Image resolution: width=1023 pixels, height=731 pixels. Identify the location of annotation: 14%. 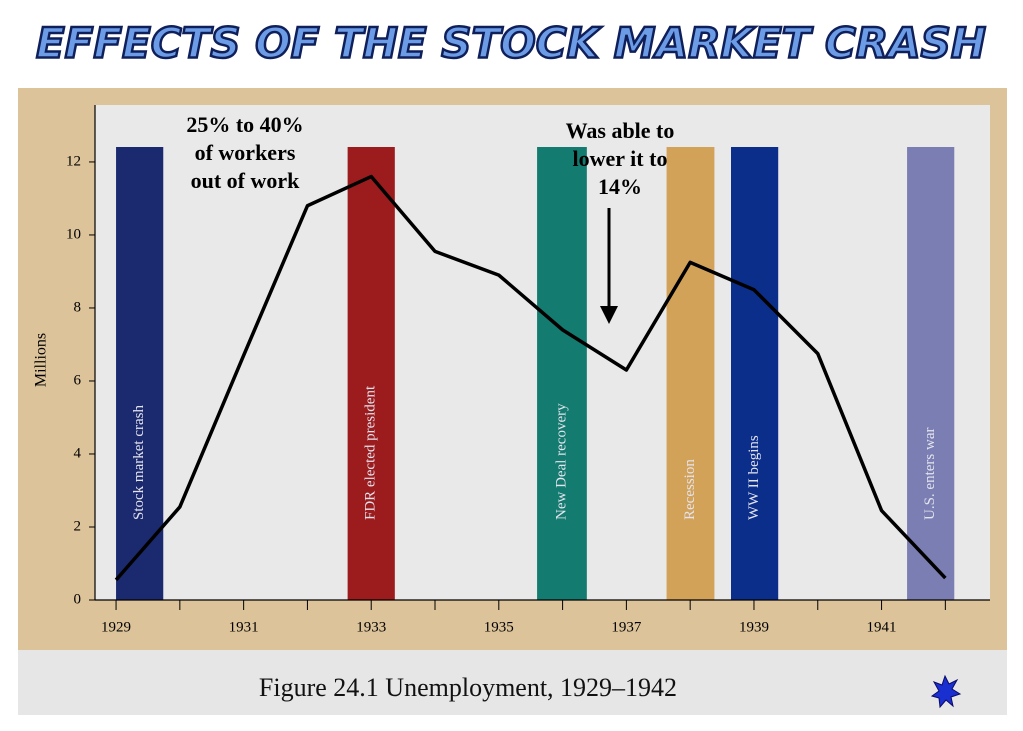
(620, 186).